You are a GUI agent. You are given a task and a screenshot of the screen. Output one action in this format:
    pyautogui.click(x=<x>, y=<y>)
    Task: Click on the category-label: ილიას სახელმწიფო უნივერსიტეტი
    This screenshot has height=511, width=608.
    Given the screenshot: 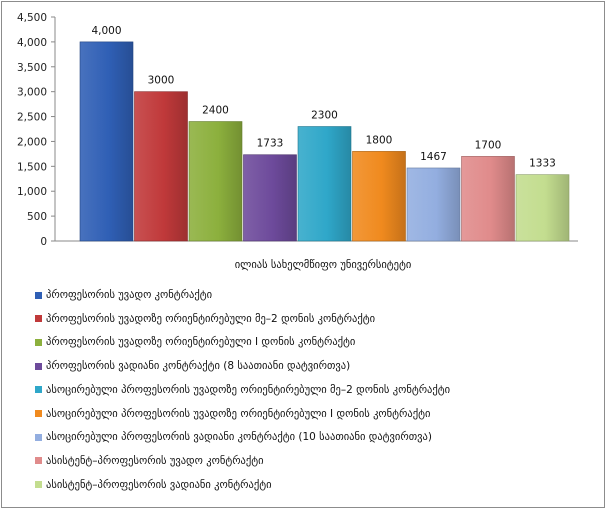 What is the action you would take?
    pyautogui.click(x=323, y=265)
    